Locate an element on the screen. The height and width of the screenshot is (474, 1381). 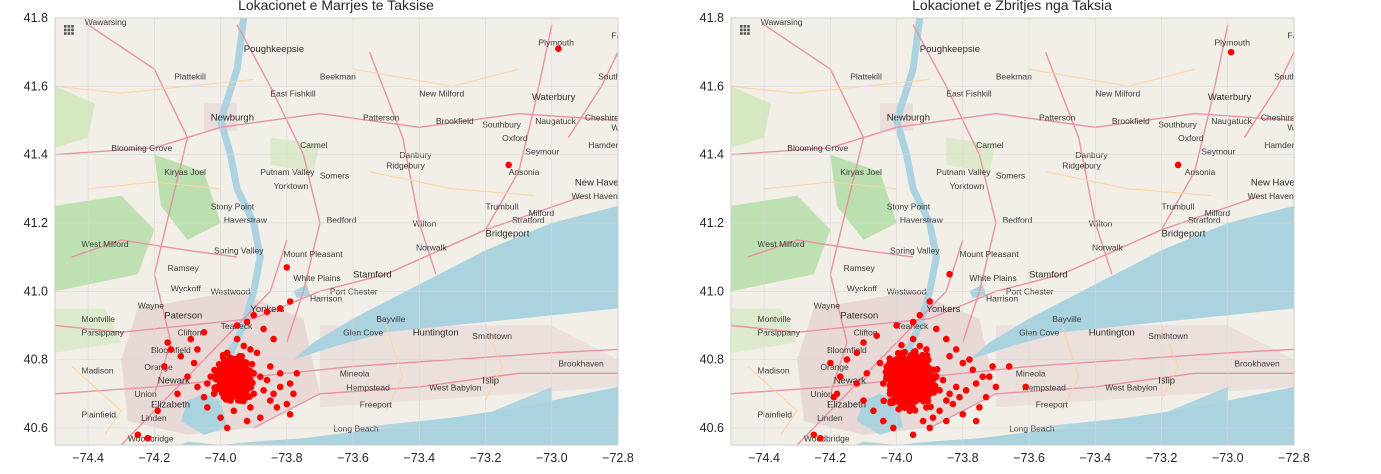
map-place-label: Paterson is located at coordinates (183, 316).